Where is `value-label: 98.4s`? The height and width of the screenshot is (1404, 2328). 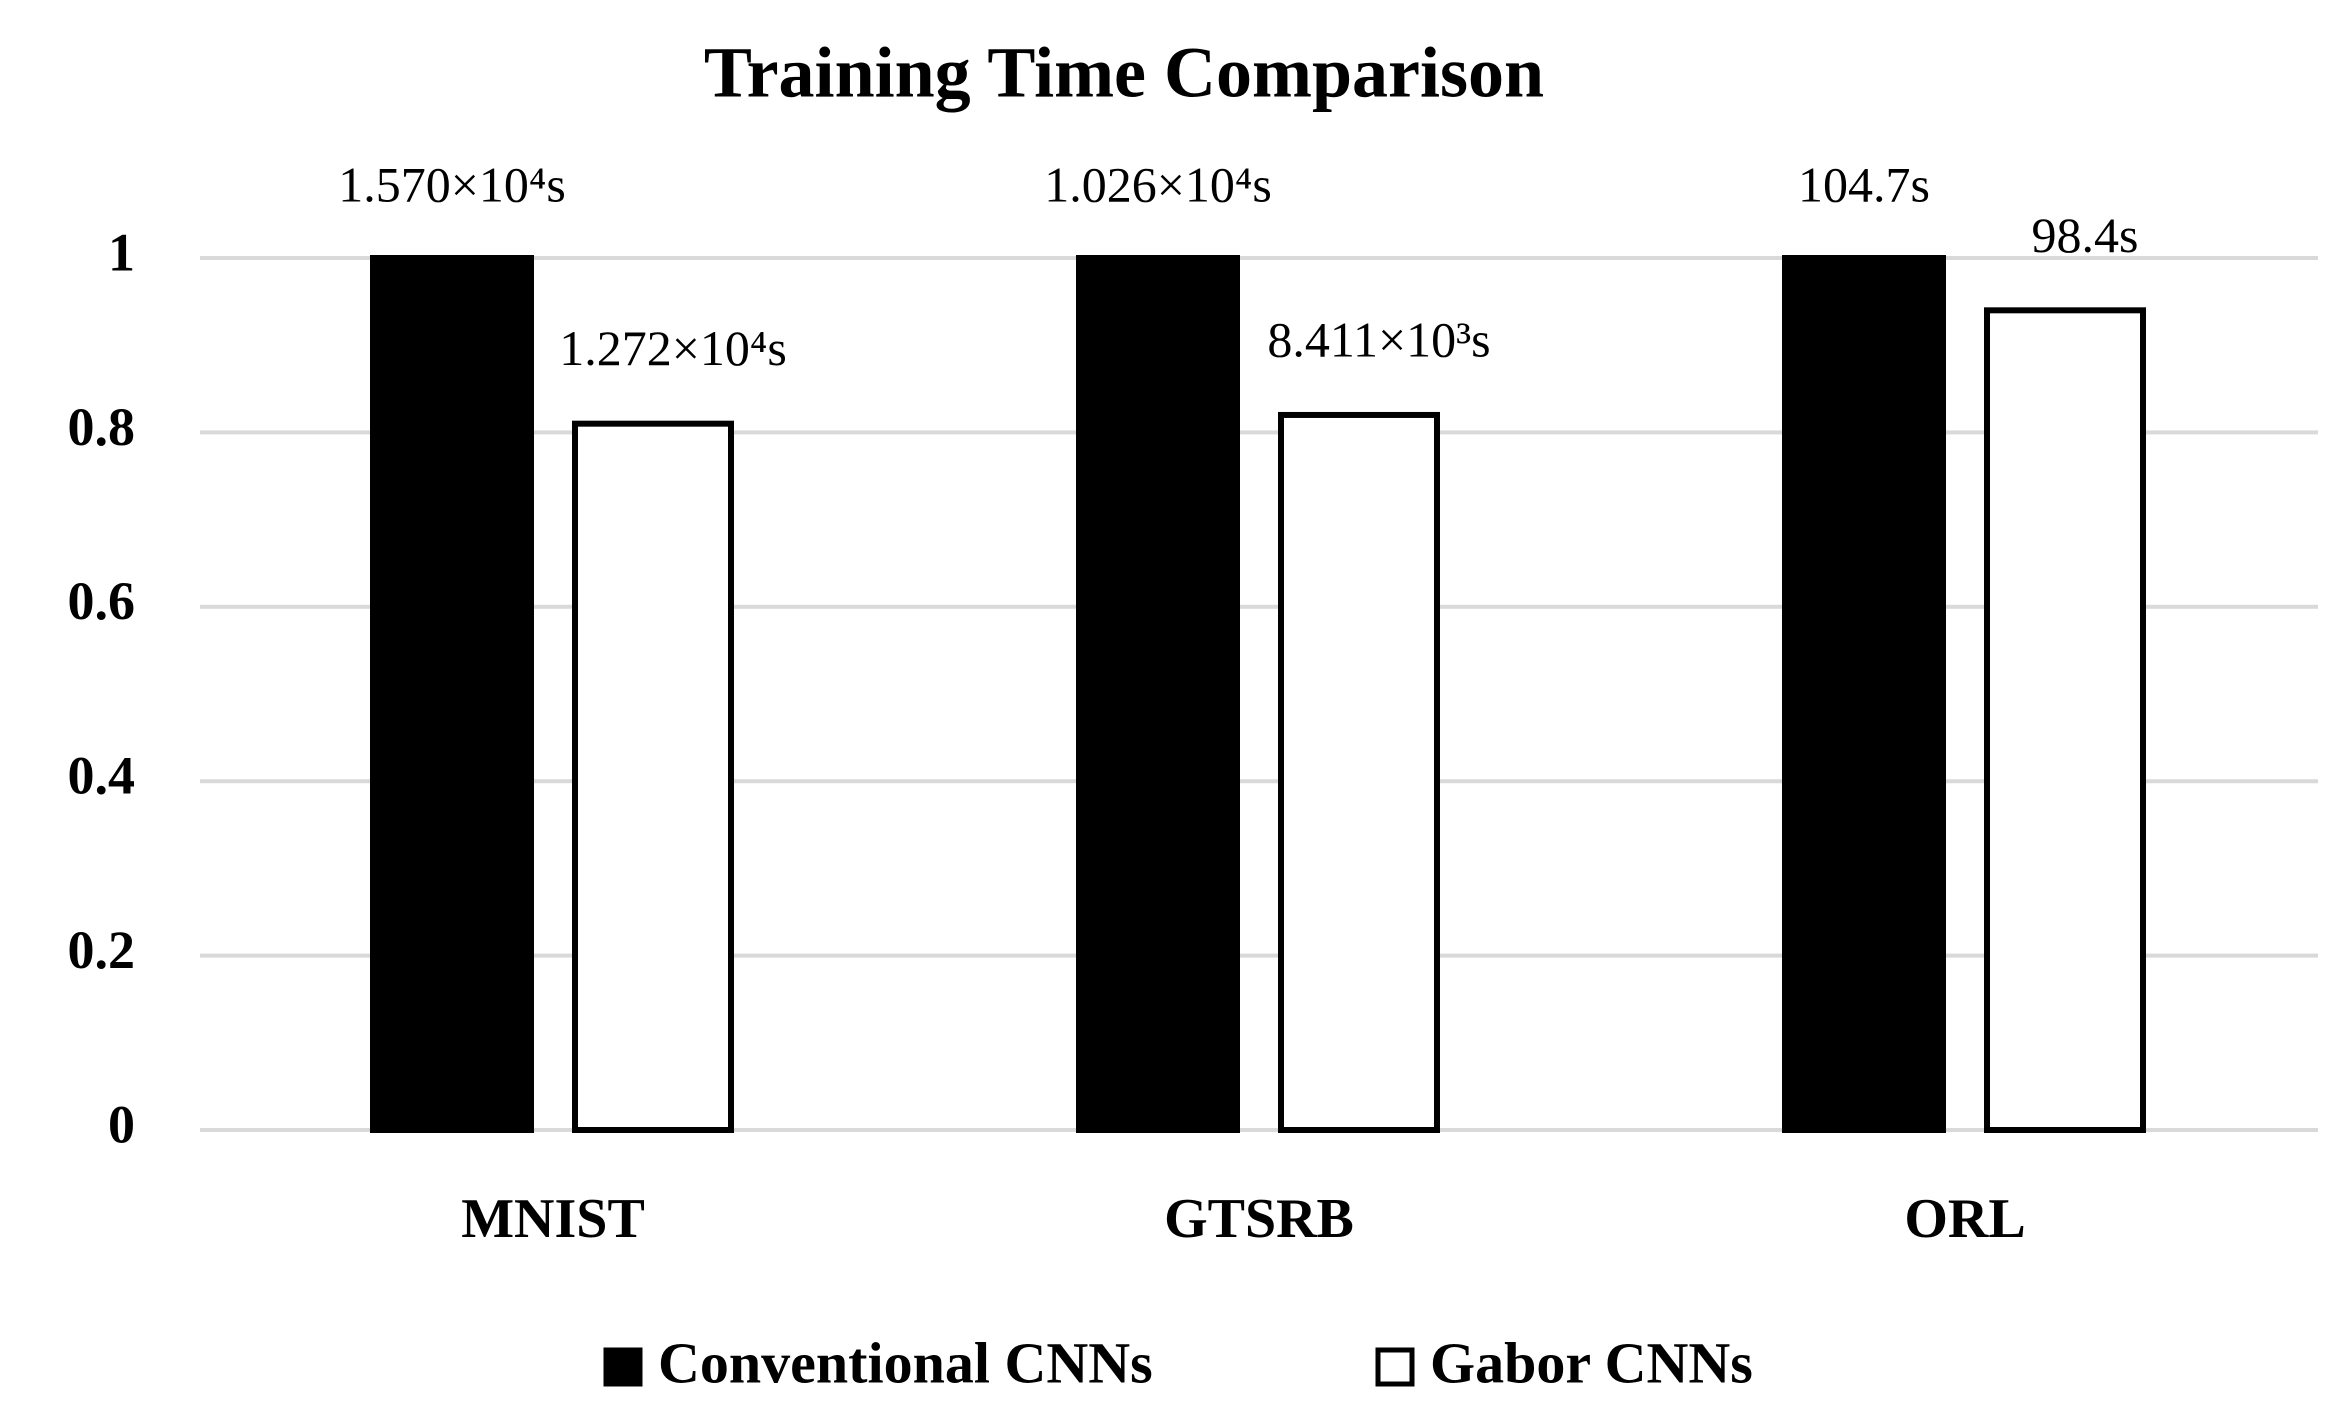
value-label: 98.4s is located at coordinates (2085, 235).